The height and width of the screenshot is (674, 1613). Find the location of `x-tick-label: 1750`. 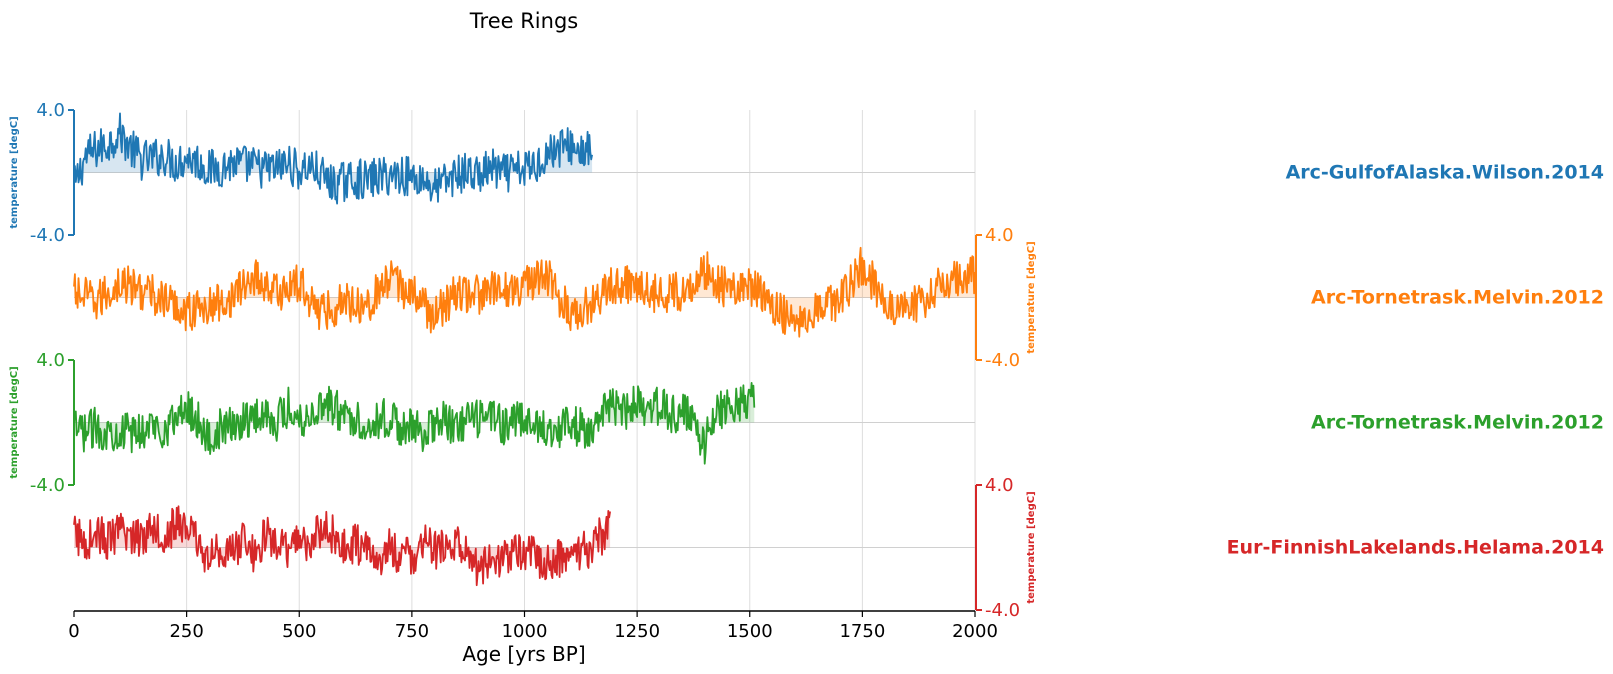

x-tick-label: 1750 is located at coordinates (862, 631).